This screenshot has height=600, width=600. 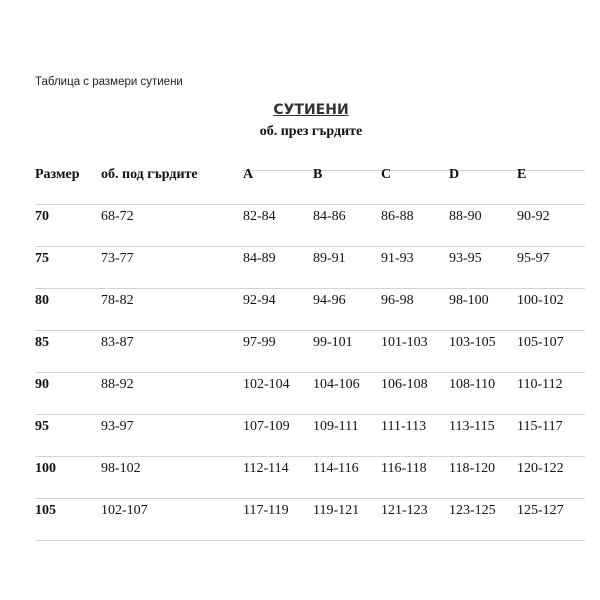 I want to click on measure-cell: 88-92, so click(x=117, y=384).